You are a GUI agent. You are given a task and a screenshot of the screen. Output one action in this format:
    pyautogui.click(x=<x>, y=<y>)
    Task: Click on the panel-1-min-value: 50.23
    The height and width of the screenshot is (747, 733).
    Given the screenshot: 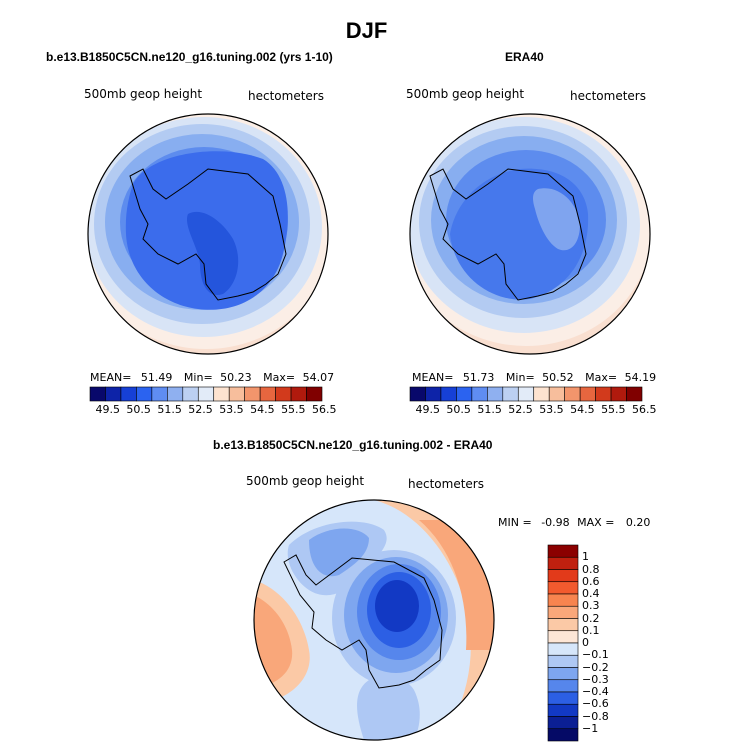 What is the action you would take?
    pyautogui.click(x=236, y=377)
    